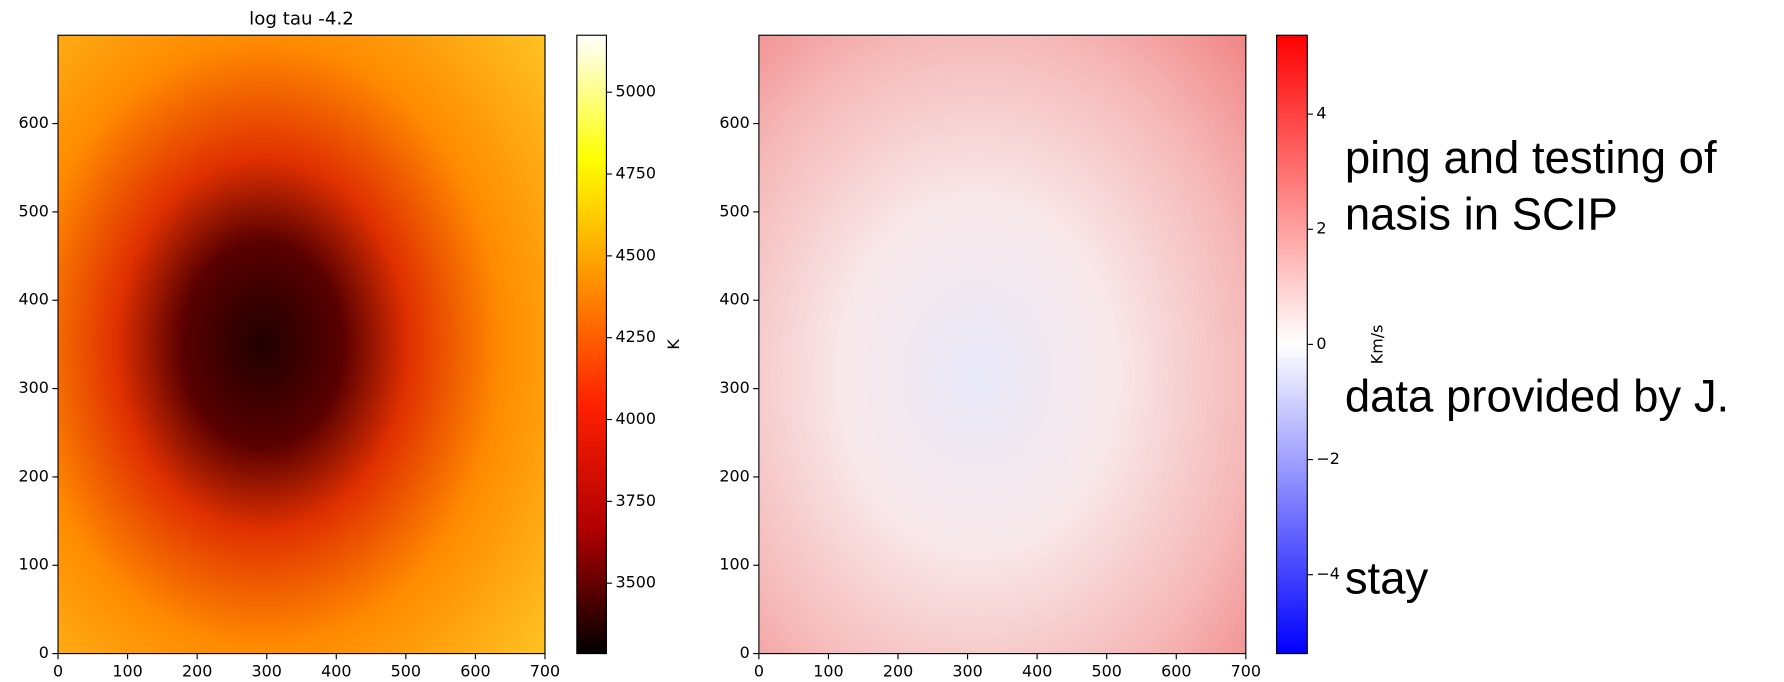 The width and height of the screenshot is (1784, 682). Describe the element at coordinates (1327, 573) in the screenshot. I see `colorbar-tick-label: −4` at that location.